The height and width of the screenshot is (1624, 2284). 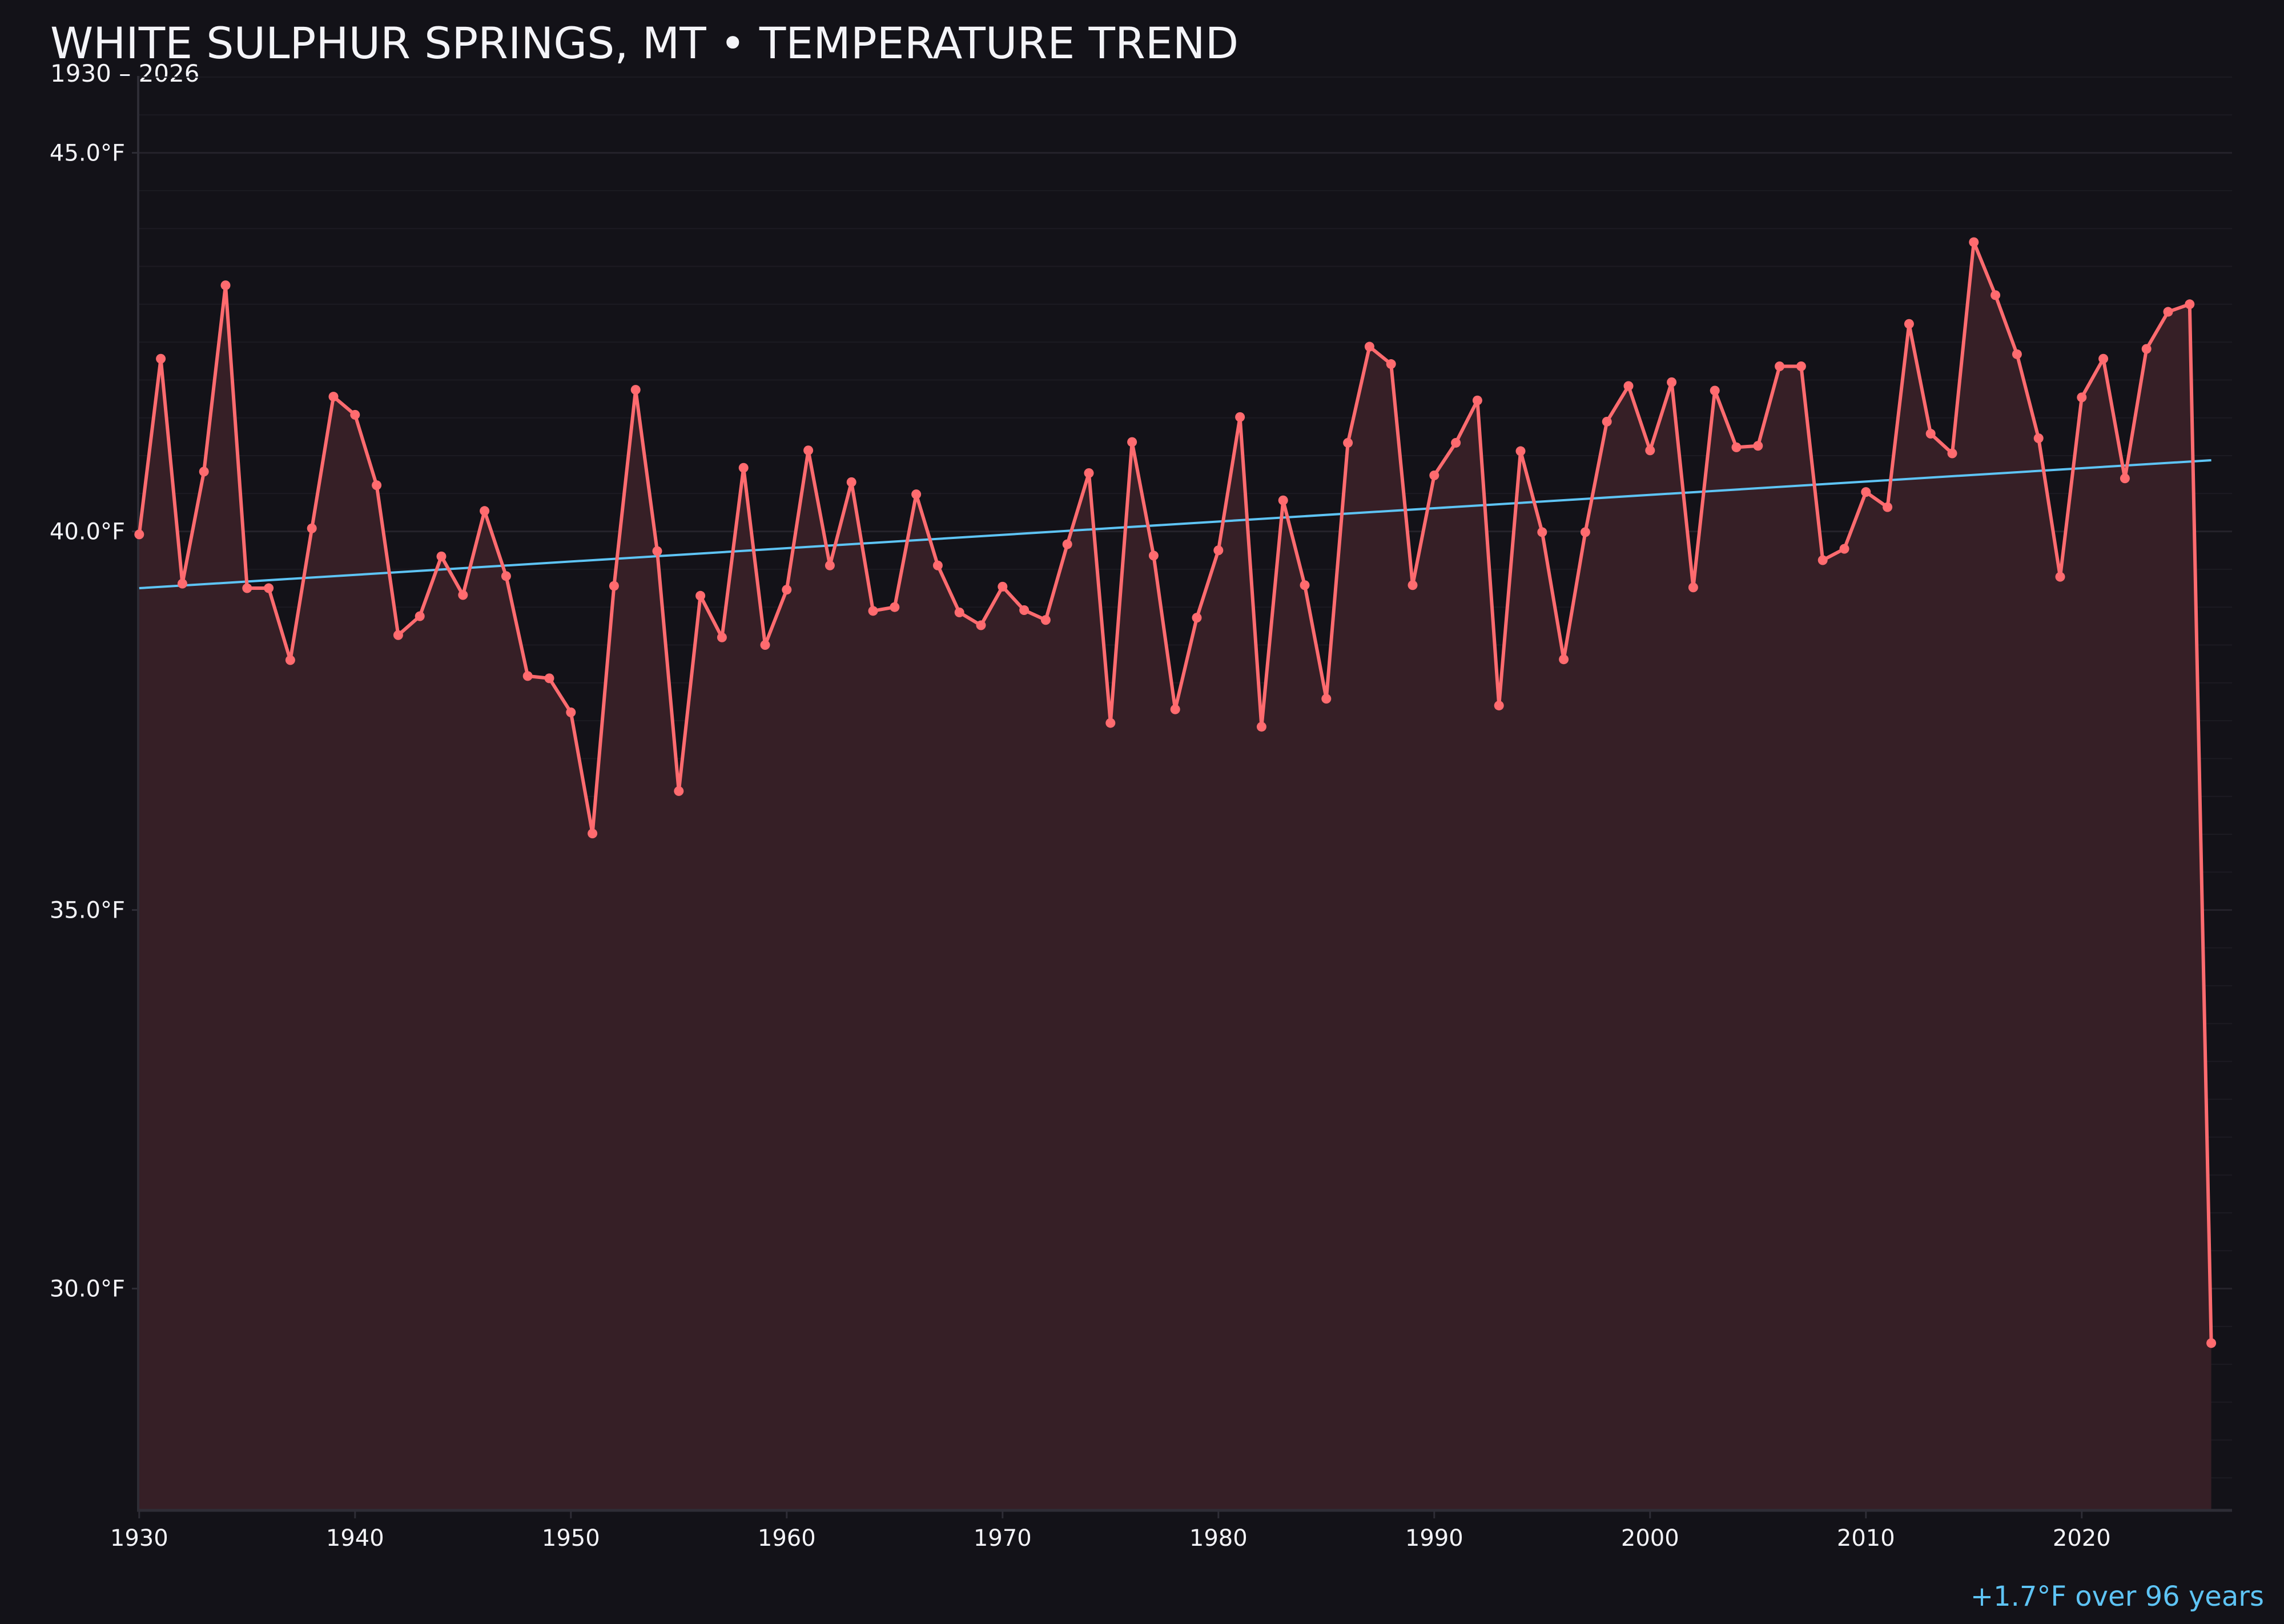 I want to click on x-tick-label: 1930, so click(x=139, y=1538).